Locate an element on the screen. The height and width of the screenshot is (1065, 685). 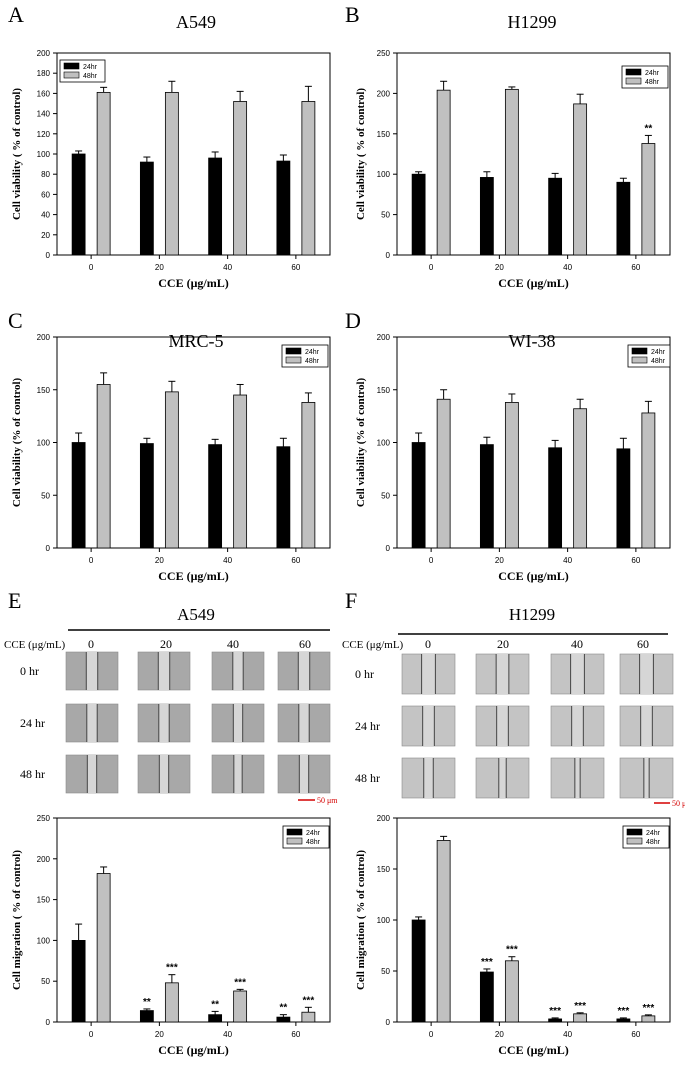
y-axis-label: Cell viability ( % of control) is located at coordinates (17, 154).